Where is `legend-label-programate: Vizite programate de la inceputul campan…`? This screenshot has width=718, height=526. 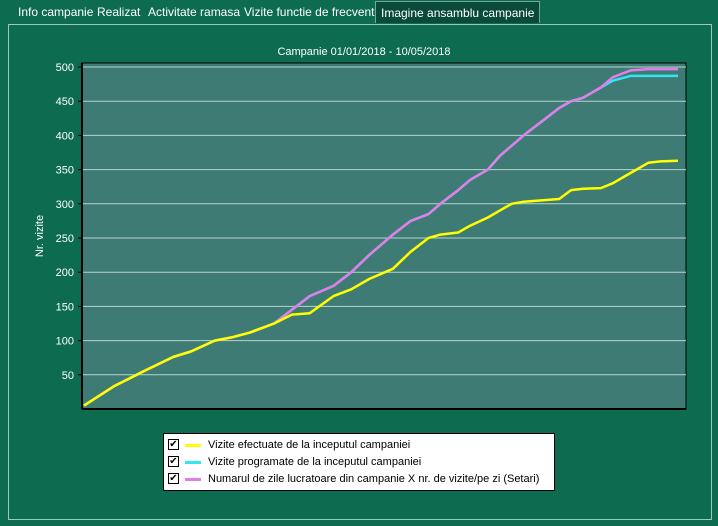 legend-label-programate: Vizite programate de la inceputul campan… is located at coordinates (315, 462).